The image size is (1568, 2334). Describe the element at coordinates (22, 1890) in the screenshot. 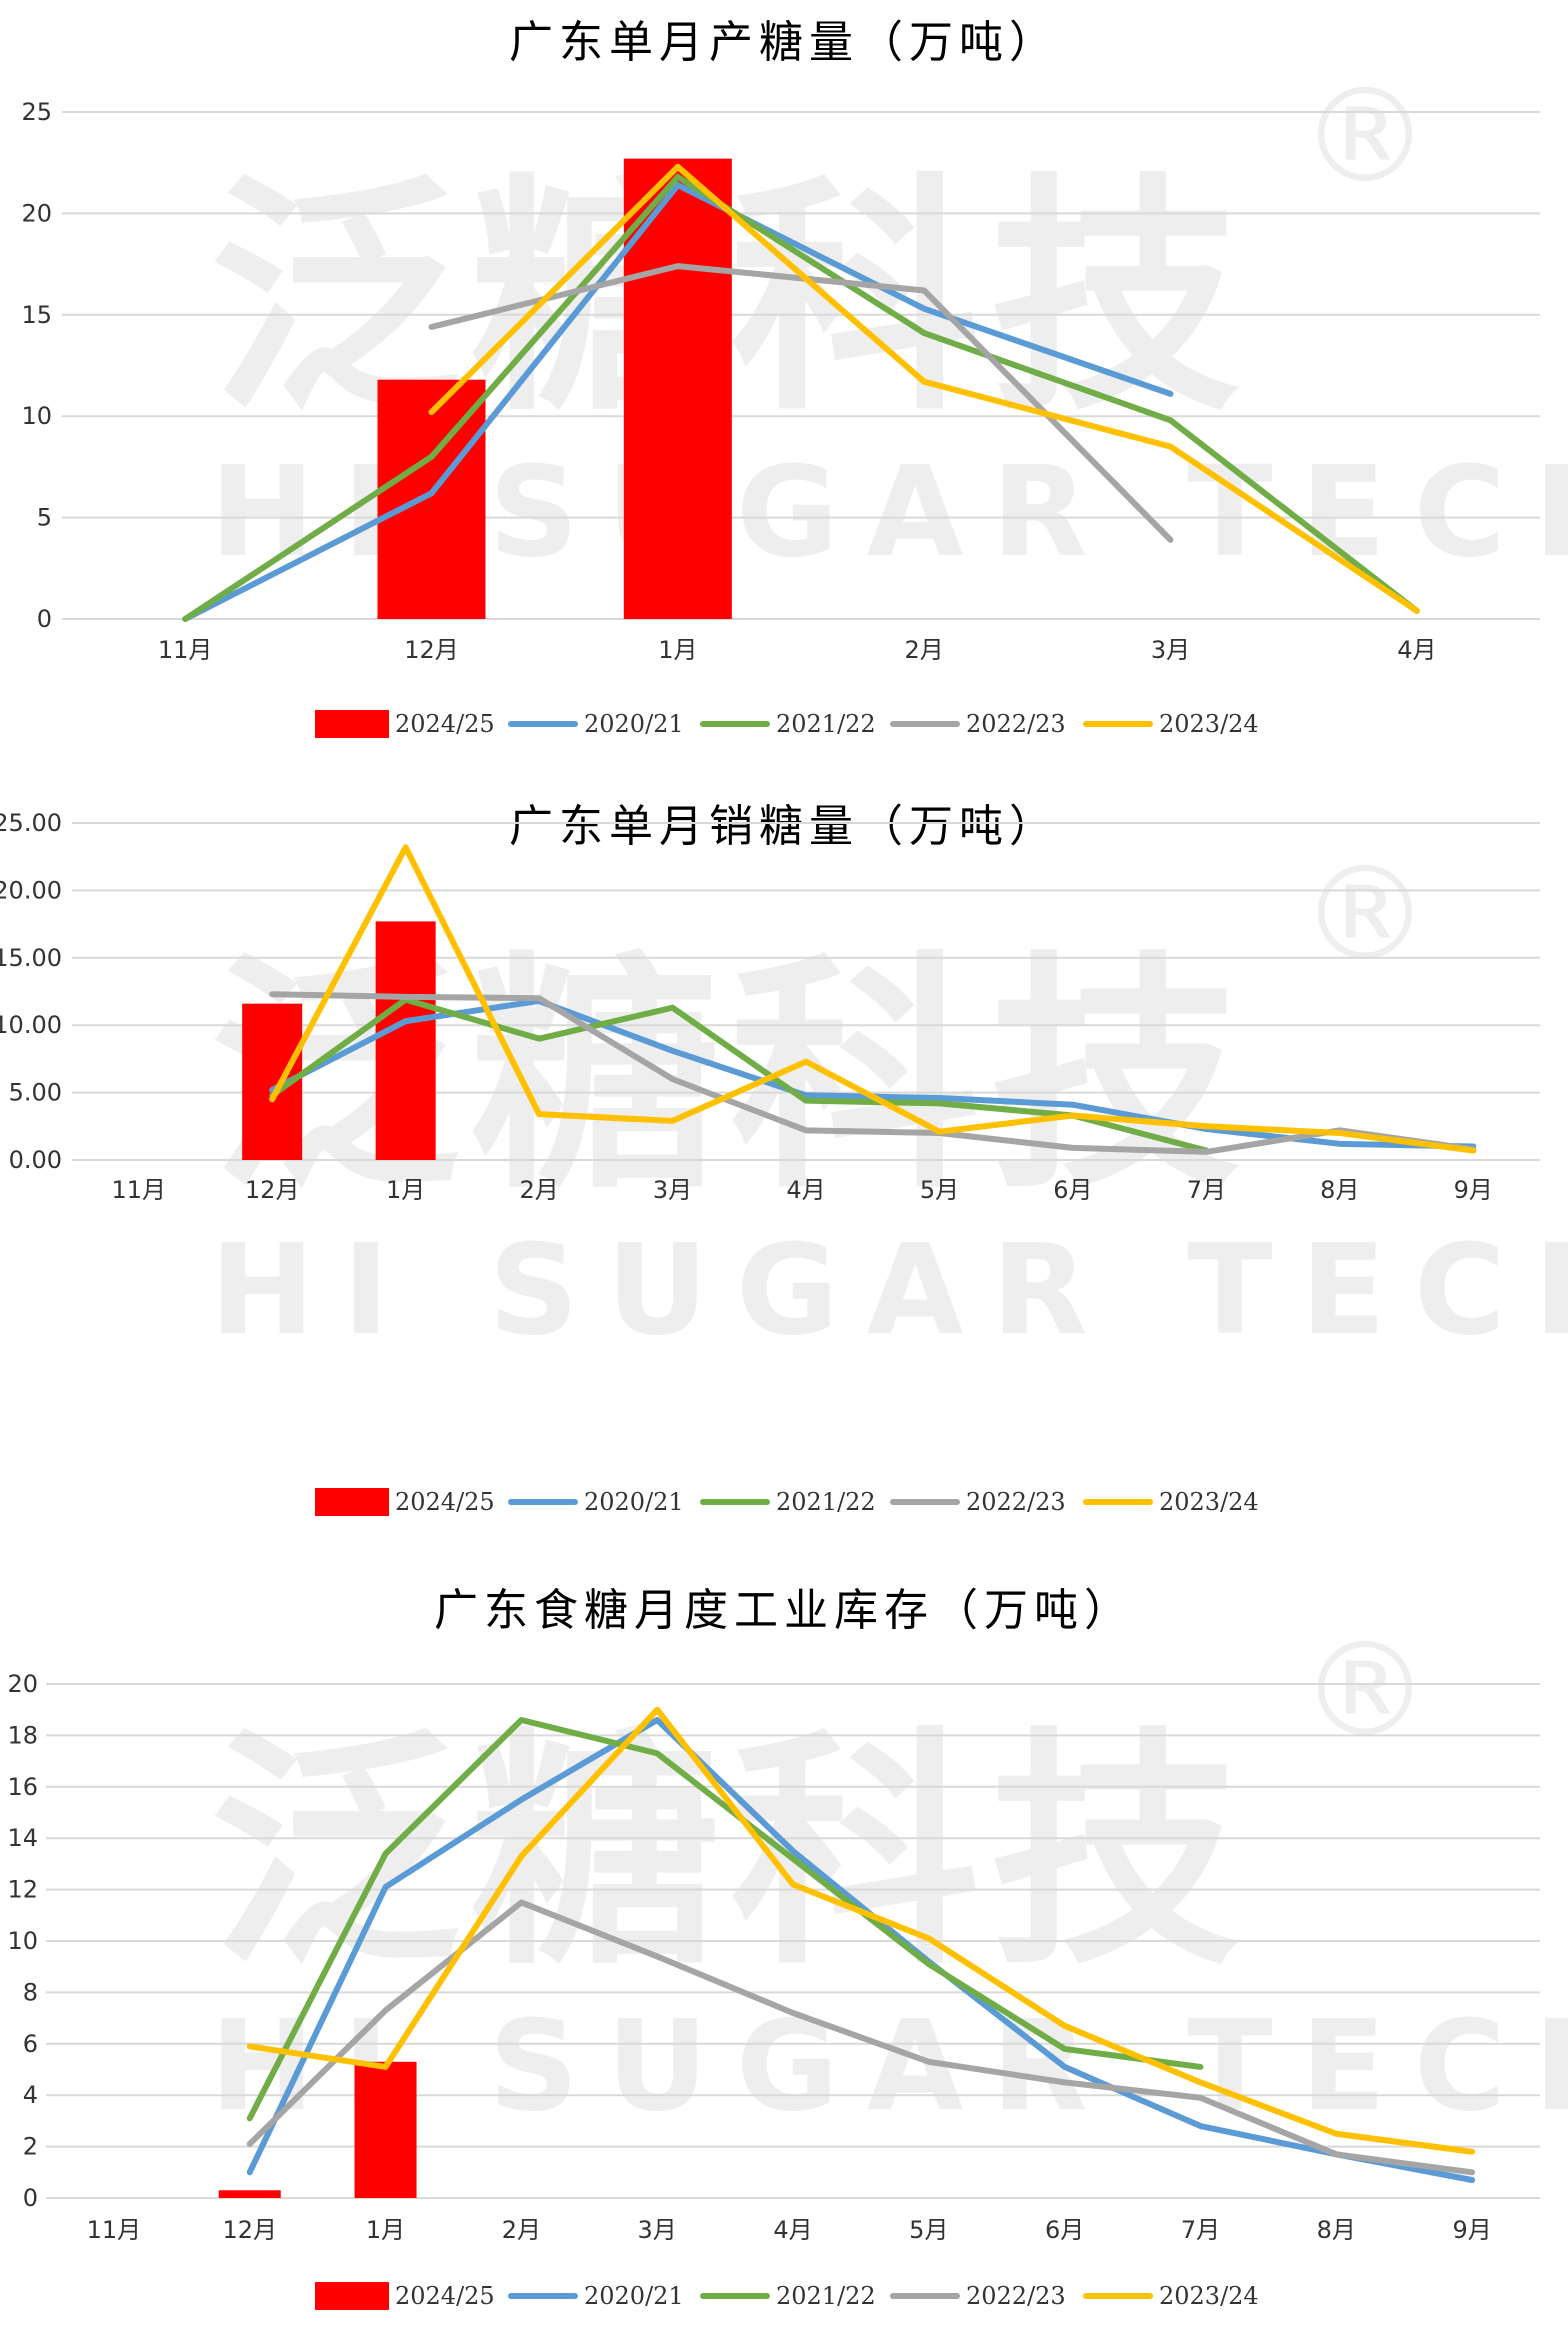

I see `y-tick-label: 12` at that location.